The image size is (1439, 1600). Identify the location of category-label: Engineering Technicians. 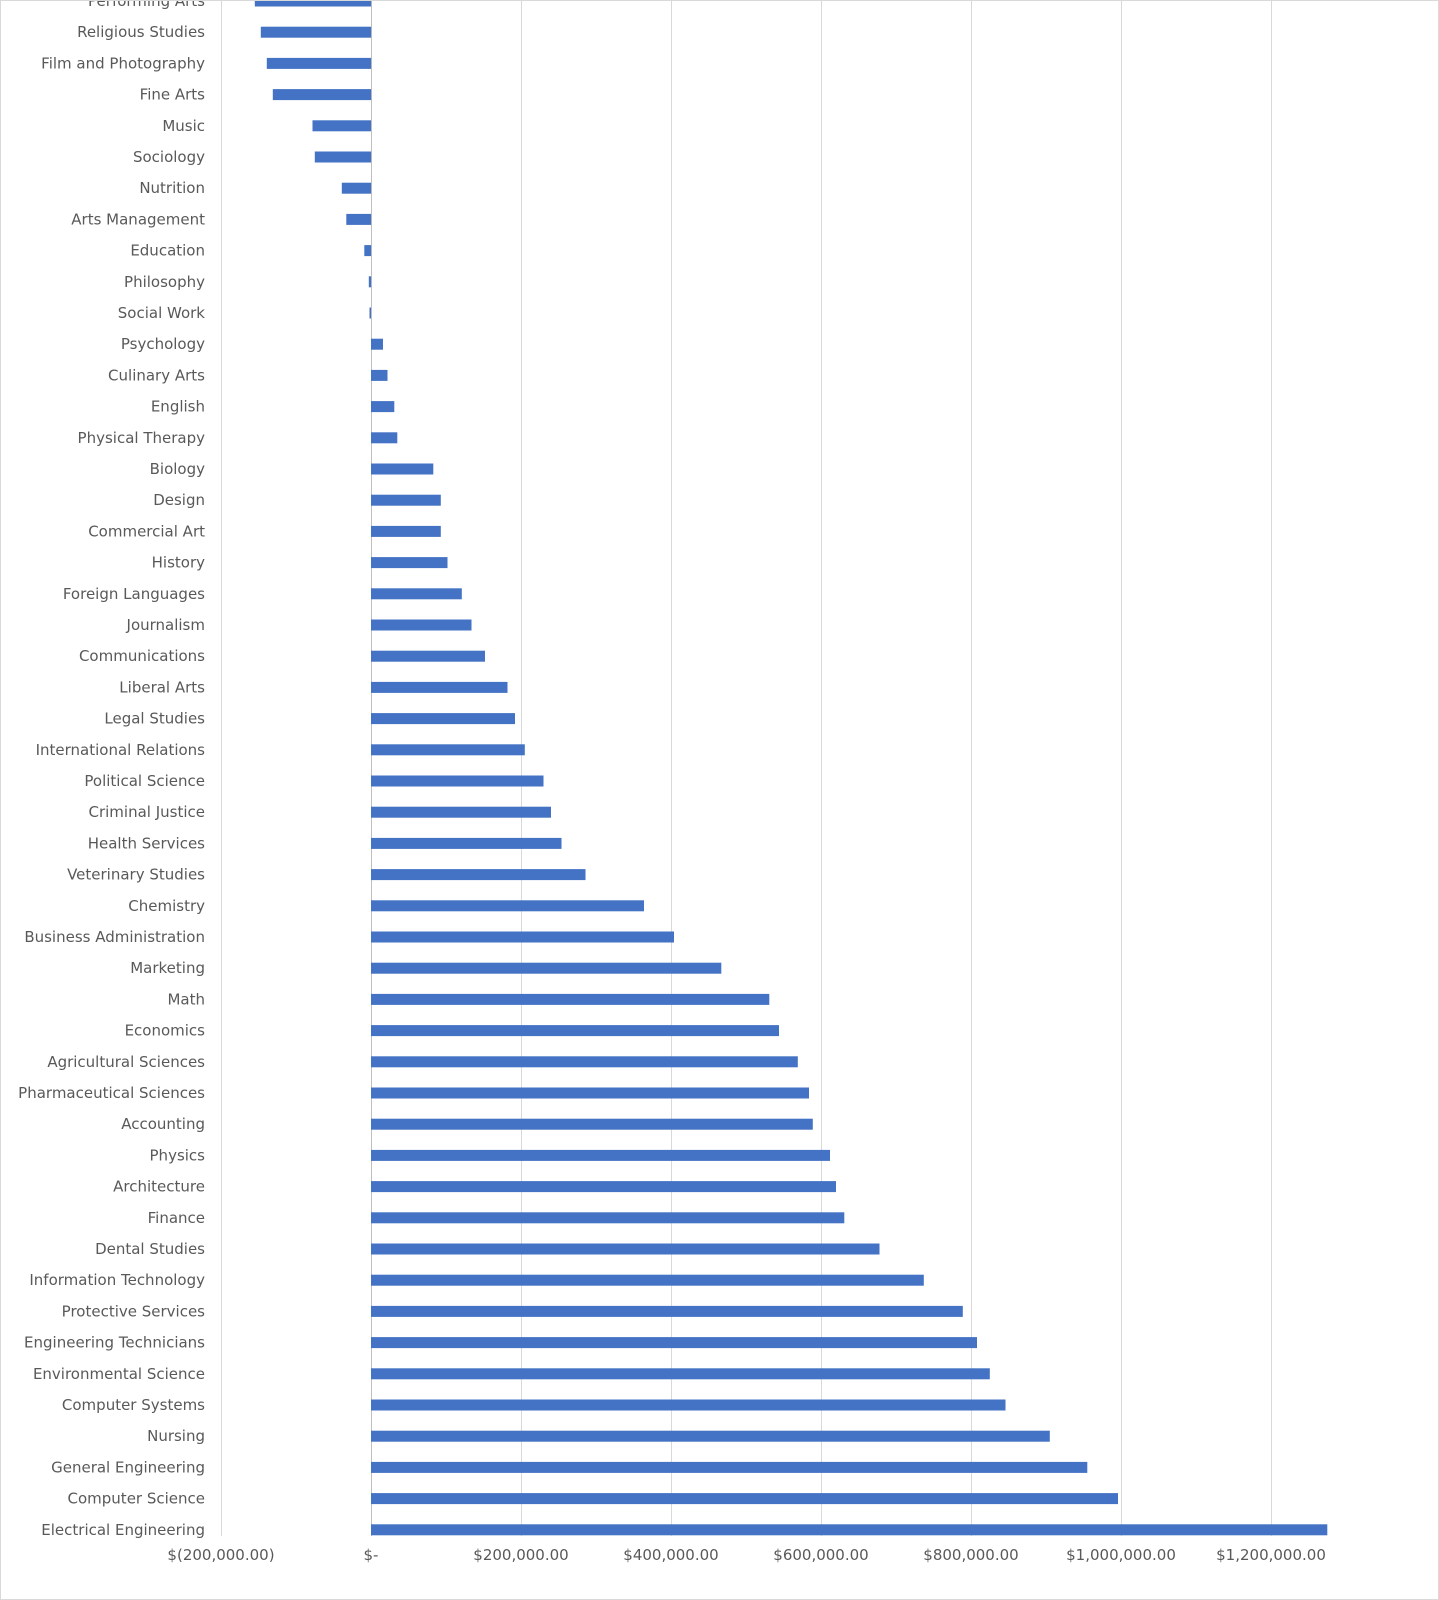
(114, 1343).